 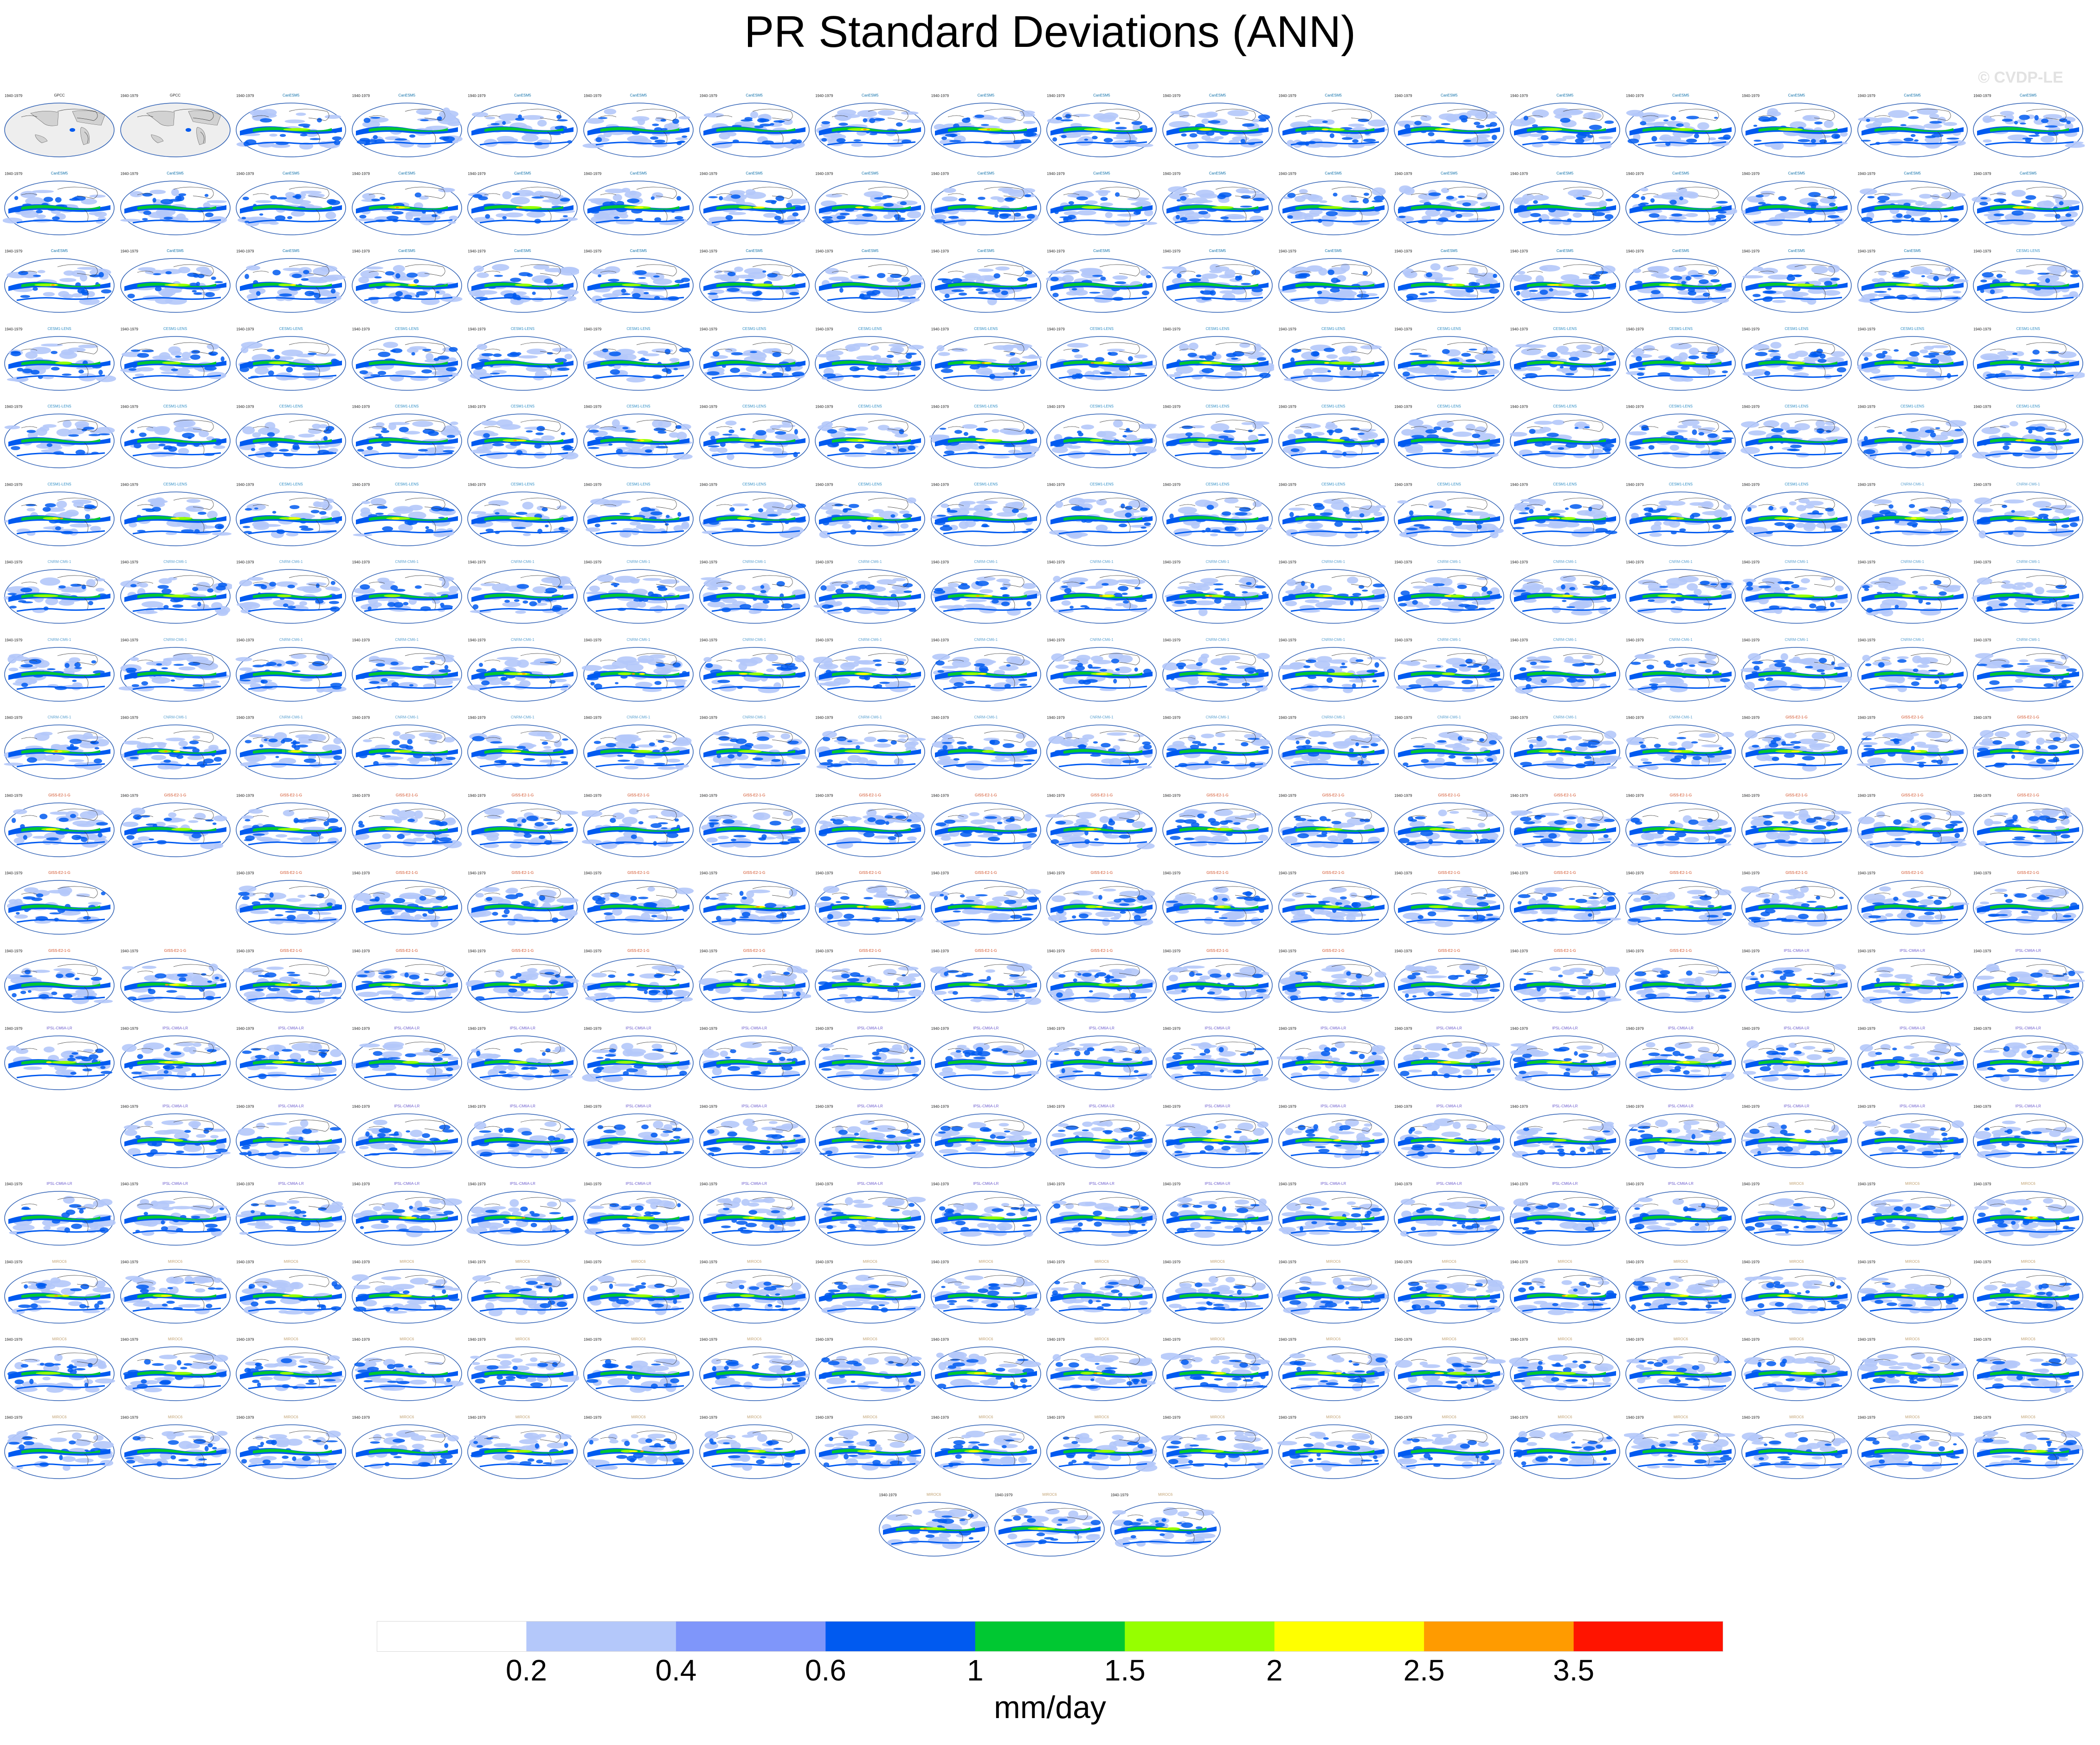 I want to click on tropical-band-core, so click(x=293, y=208).